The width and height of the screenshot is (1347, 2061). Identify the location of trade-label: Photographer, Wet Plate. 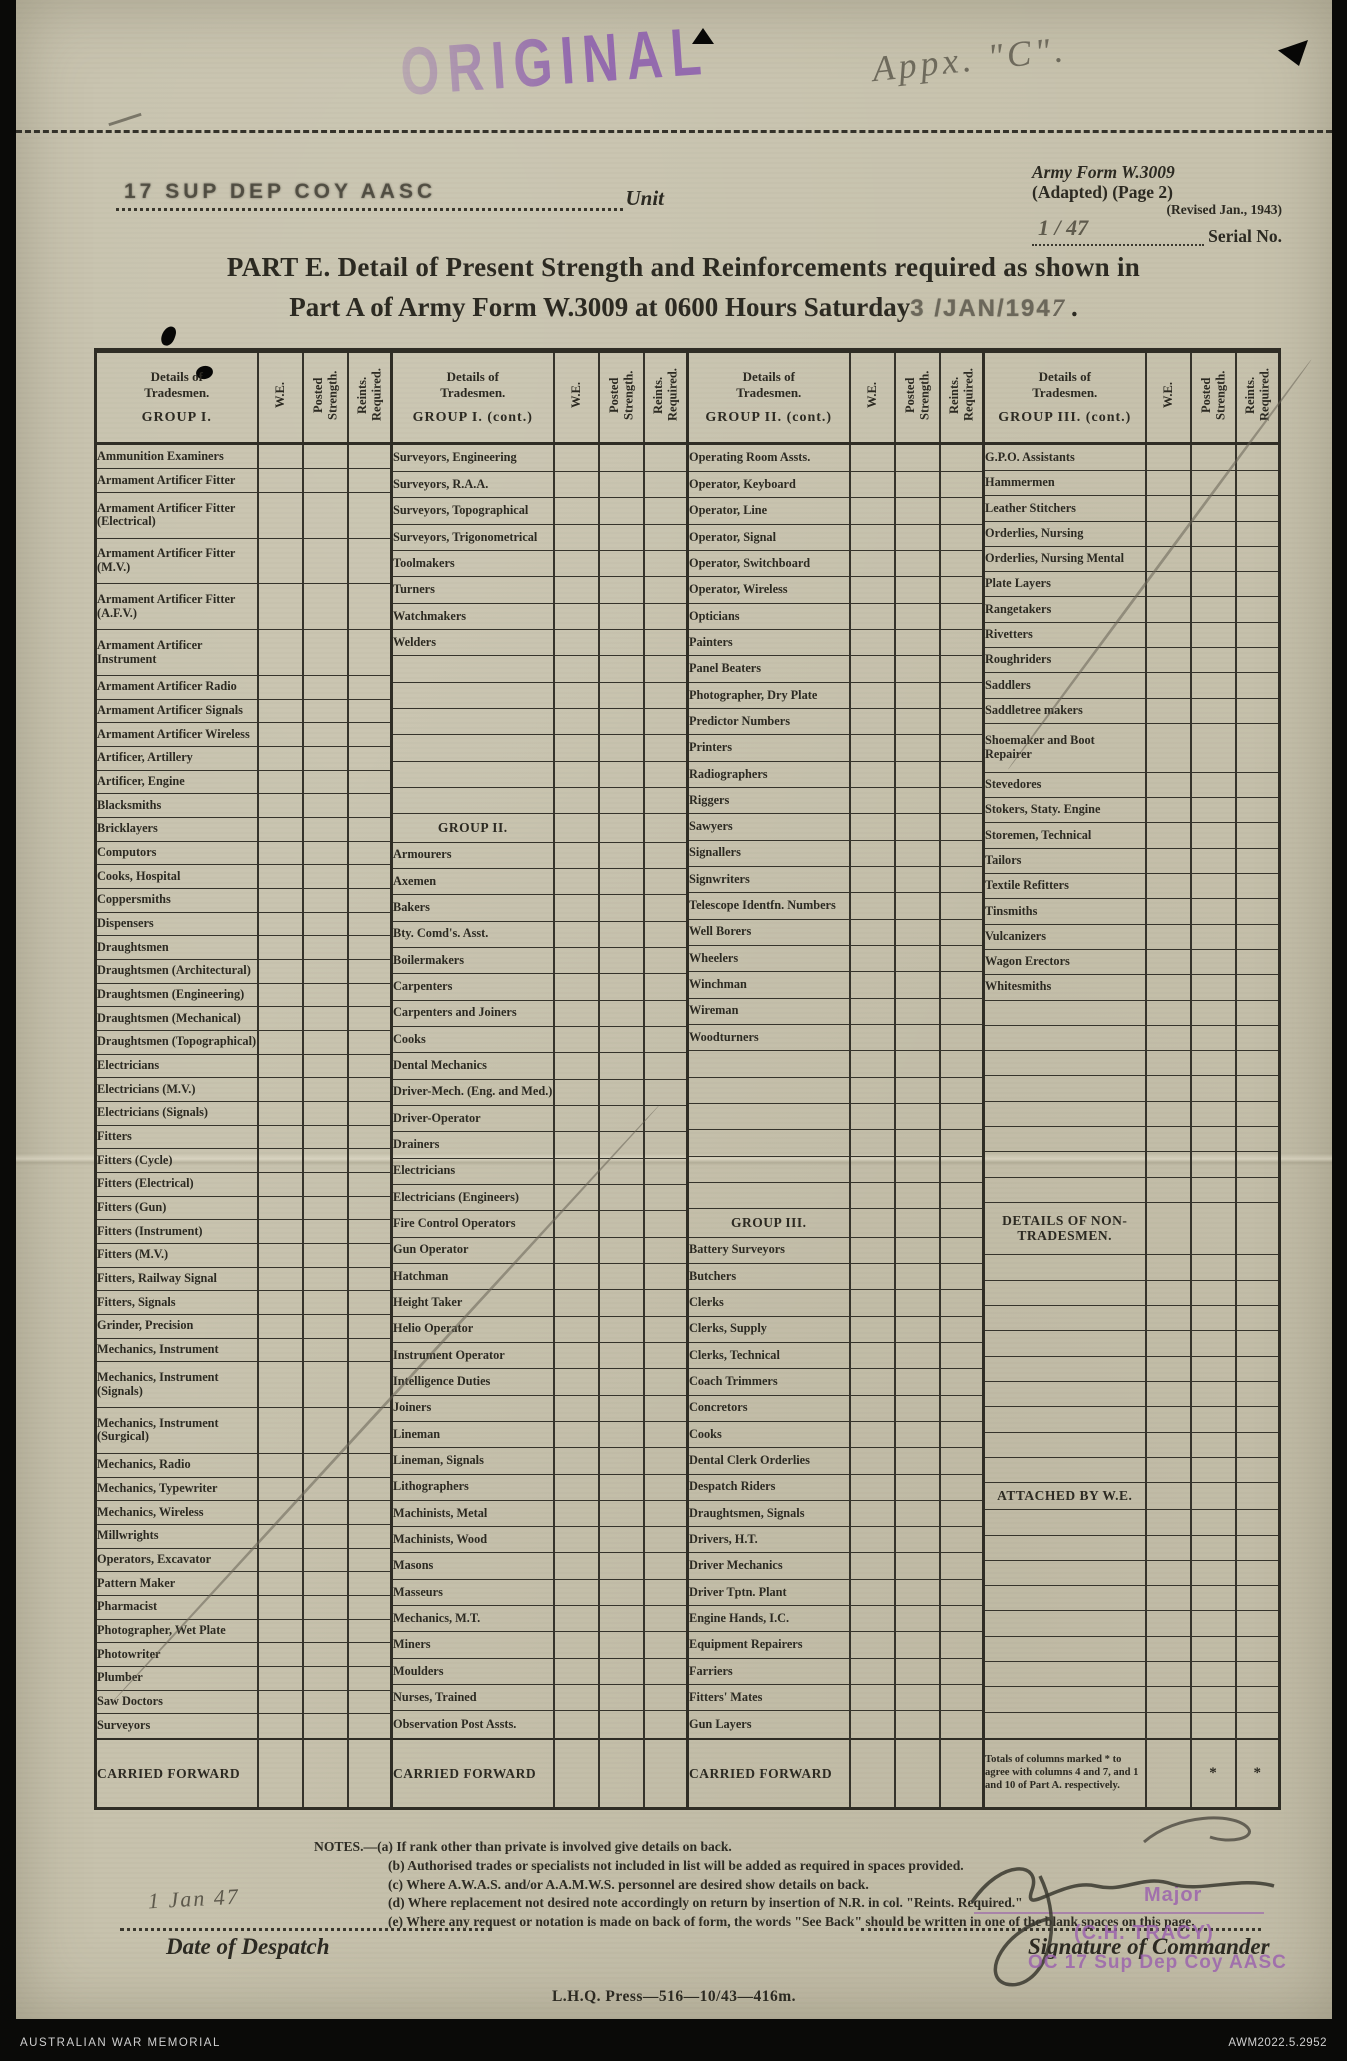
(176, 1631).